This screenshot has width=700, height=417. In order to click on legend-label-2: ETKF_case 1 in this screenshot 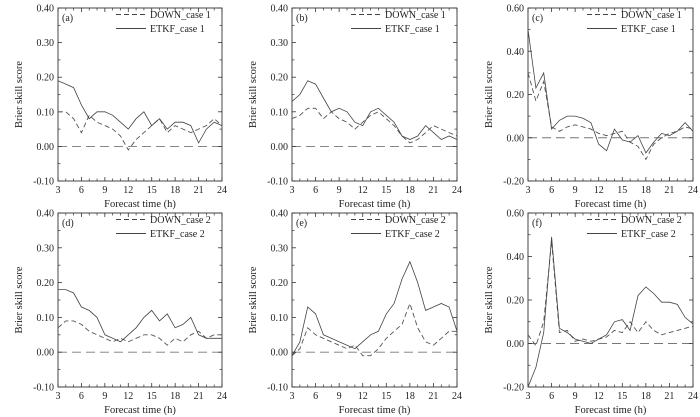, I will do `click(648, 29)`.